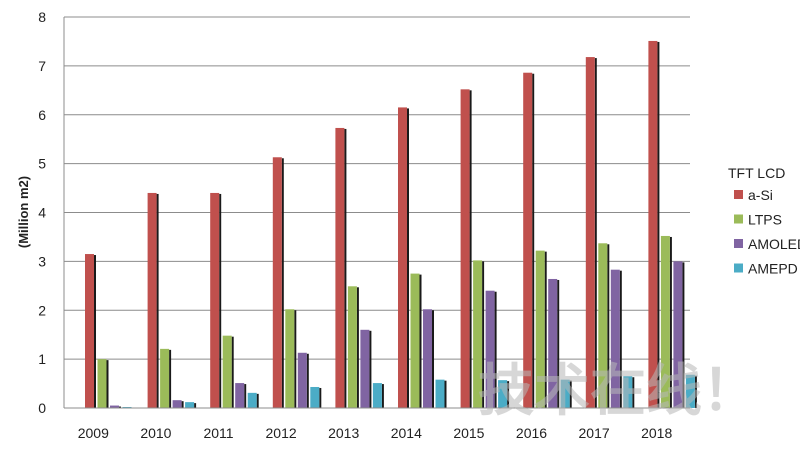 The width and height of the screenshot is (800, 449). Describe the element at coordinates (490, 349) in the screenshot. I see `bar-amoled-2015` at that location.